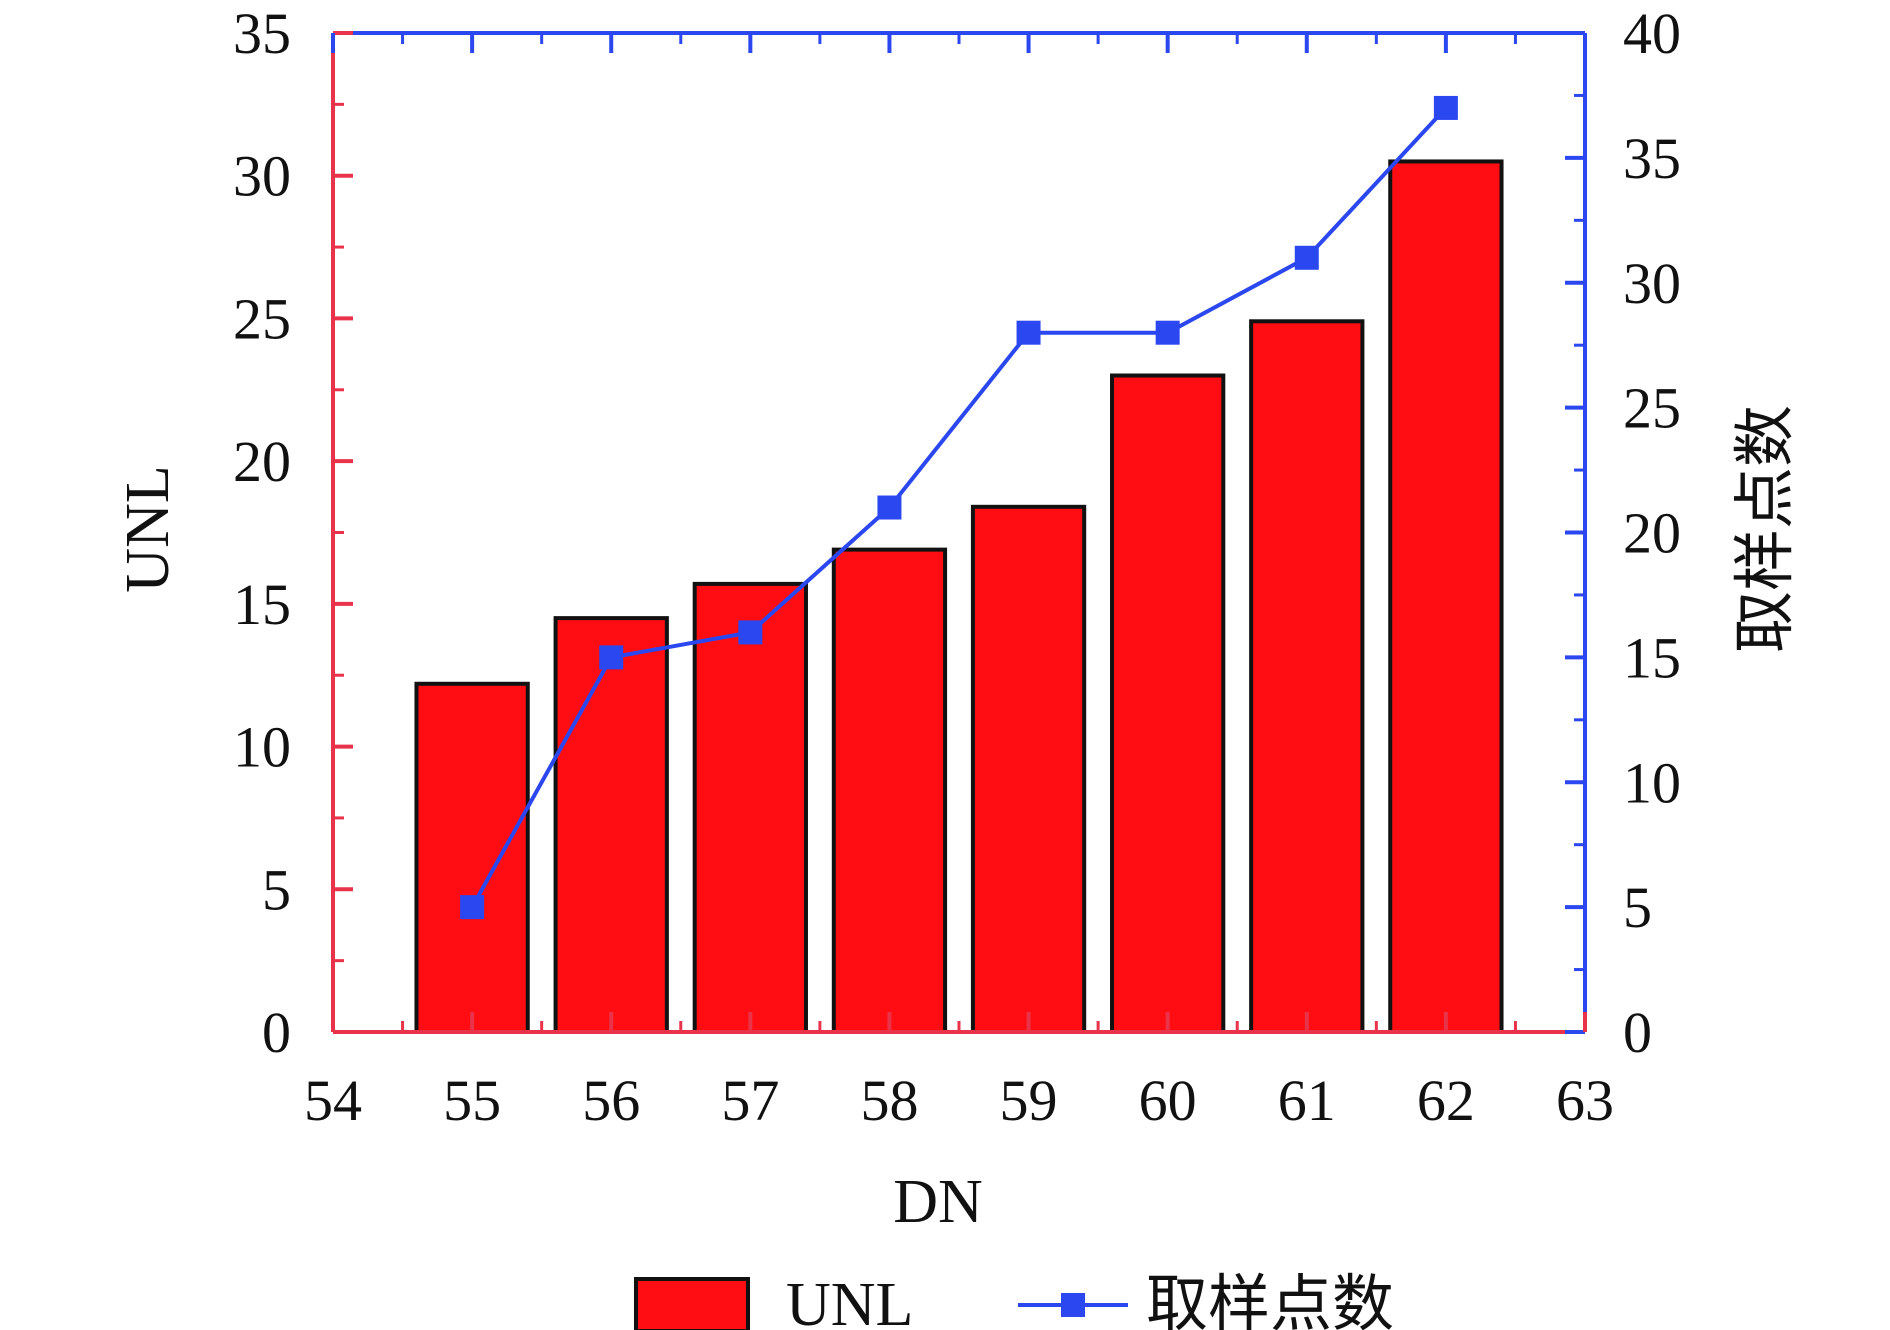  What do you see at coordinates (849, 1300) in the screenshot?
I see `legend-label-unl: UNL` at bounding box center [849, 1300].